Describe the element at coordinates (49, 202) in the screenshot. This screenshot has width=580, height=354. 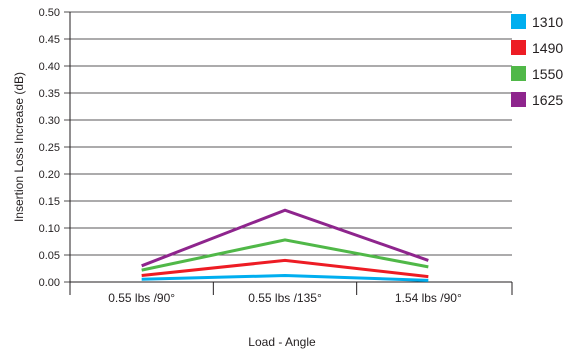
I see `y-tick-label: 0.15` at that location.